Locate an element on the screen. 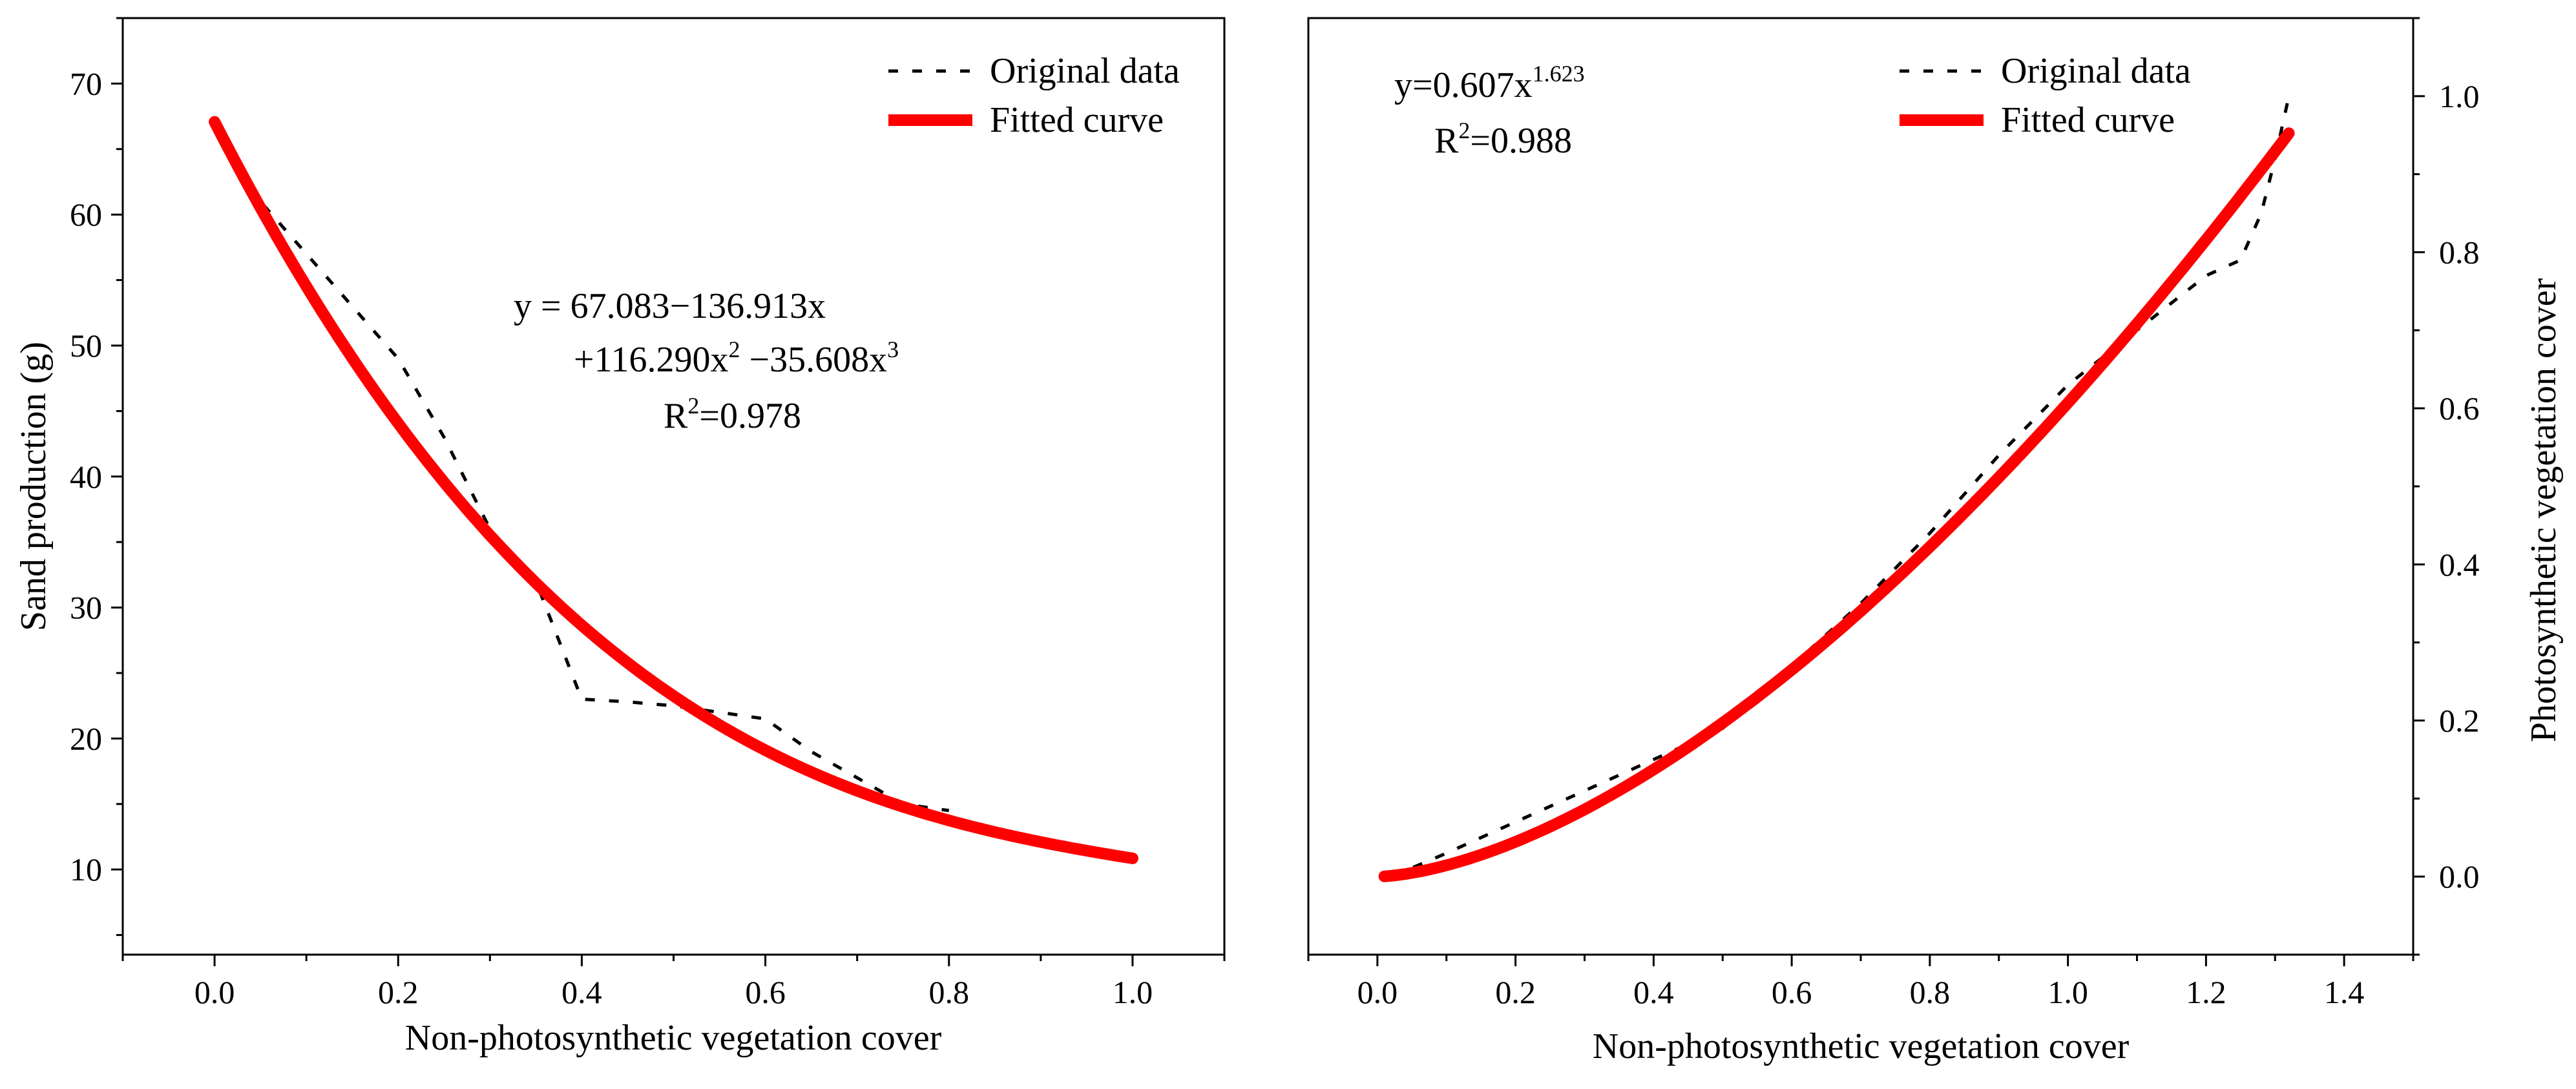  right-x-tick-label: 0.2 is located at coordinates (1515, 992).